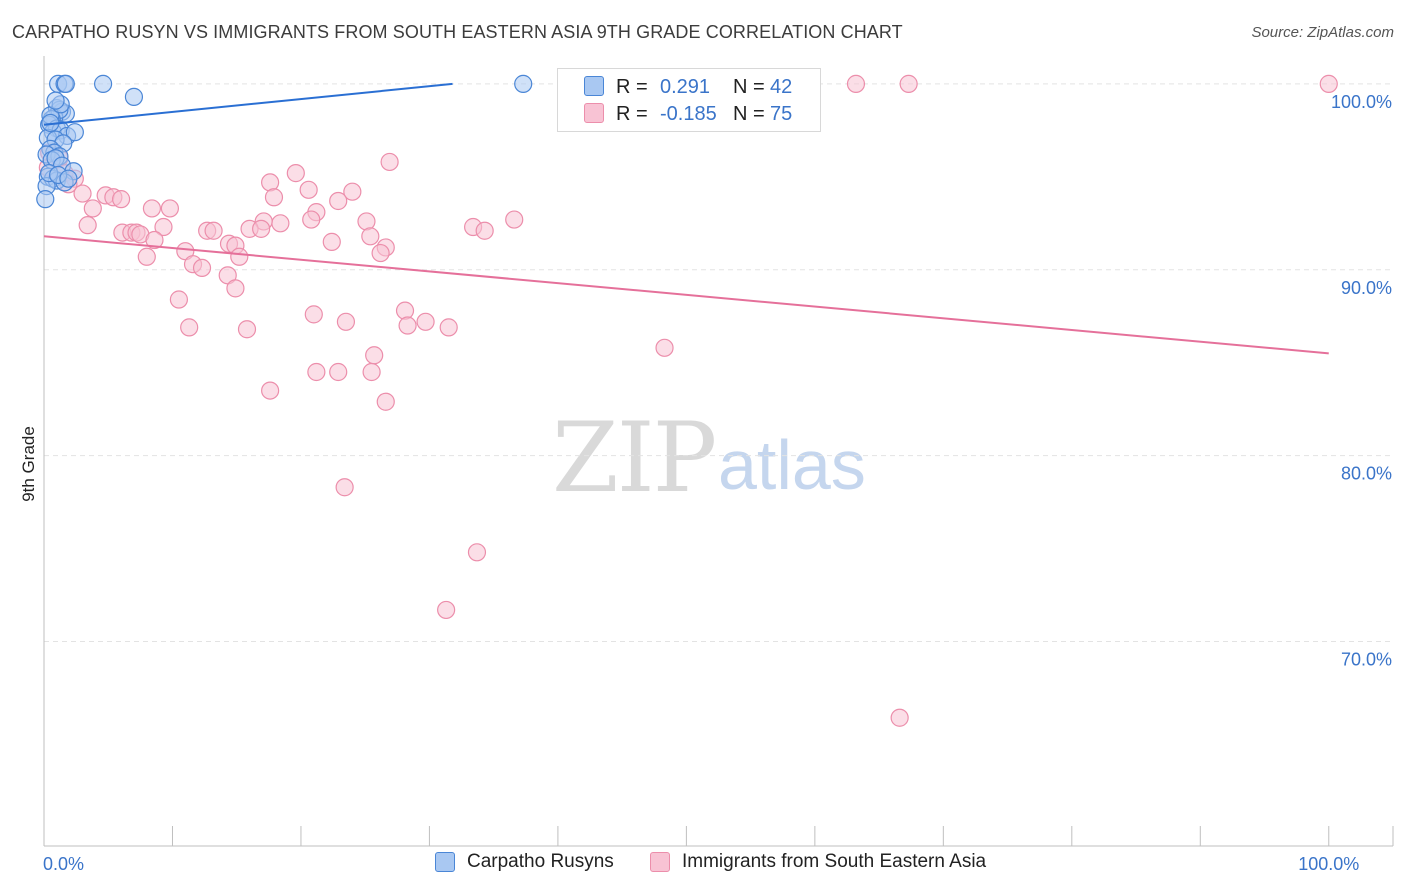  I want to click on y-tick-label: 80.0%, so click(1366, 474).